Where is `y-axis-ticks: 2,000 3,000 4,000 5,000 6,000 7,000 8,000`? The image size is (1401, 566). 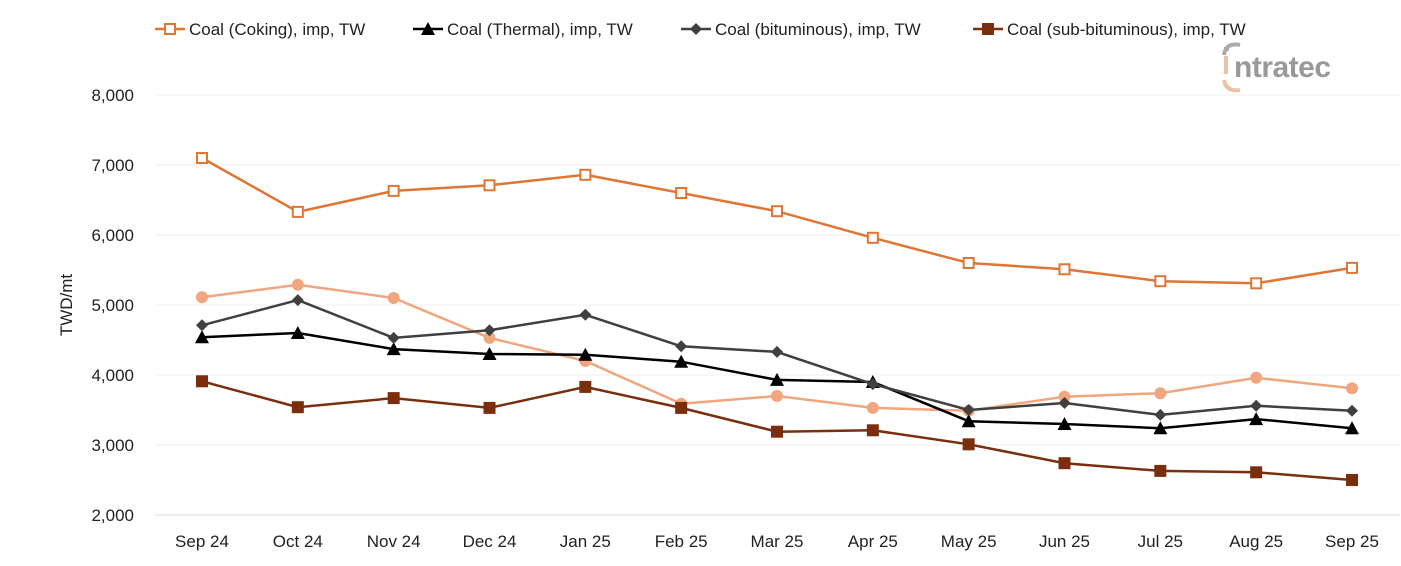 y-axis-ticks: 2,000 3,000 4,000 5,000 6,000 7,000 8,000 is located at coordinates (112, 305).